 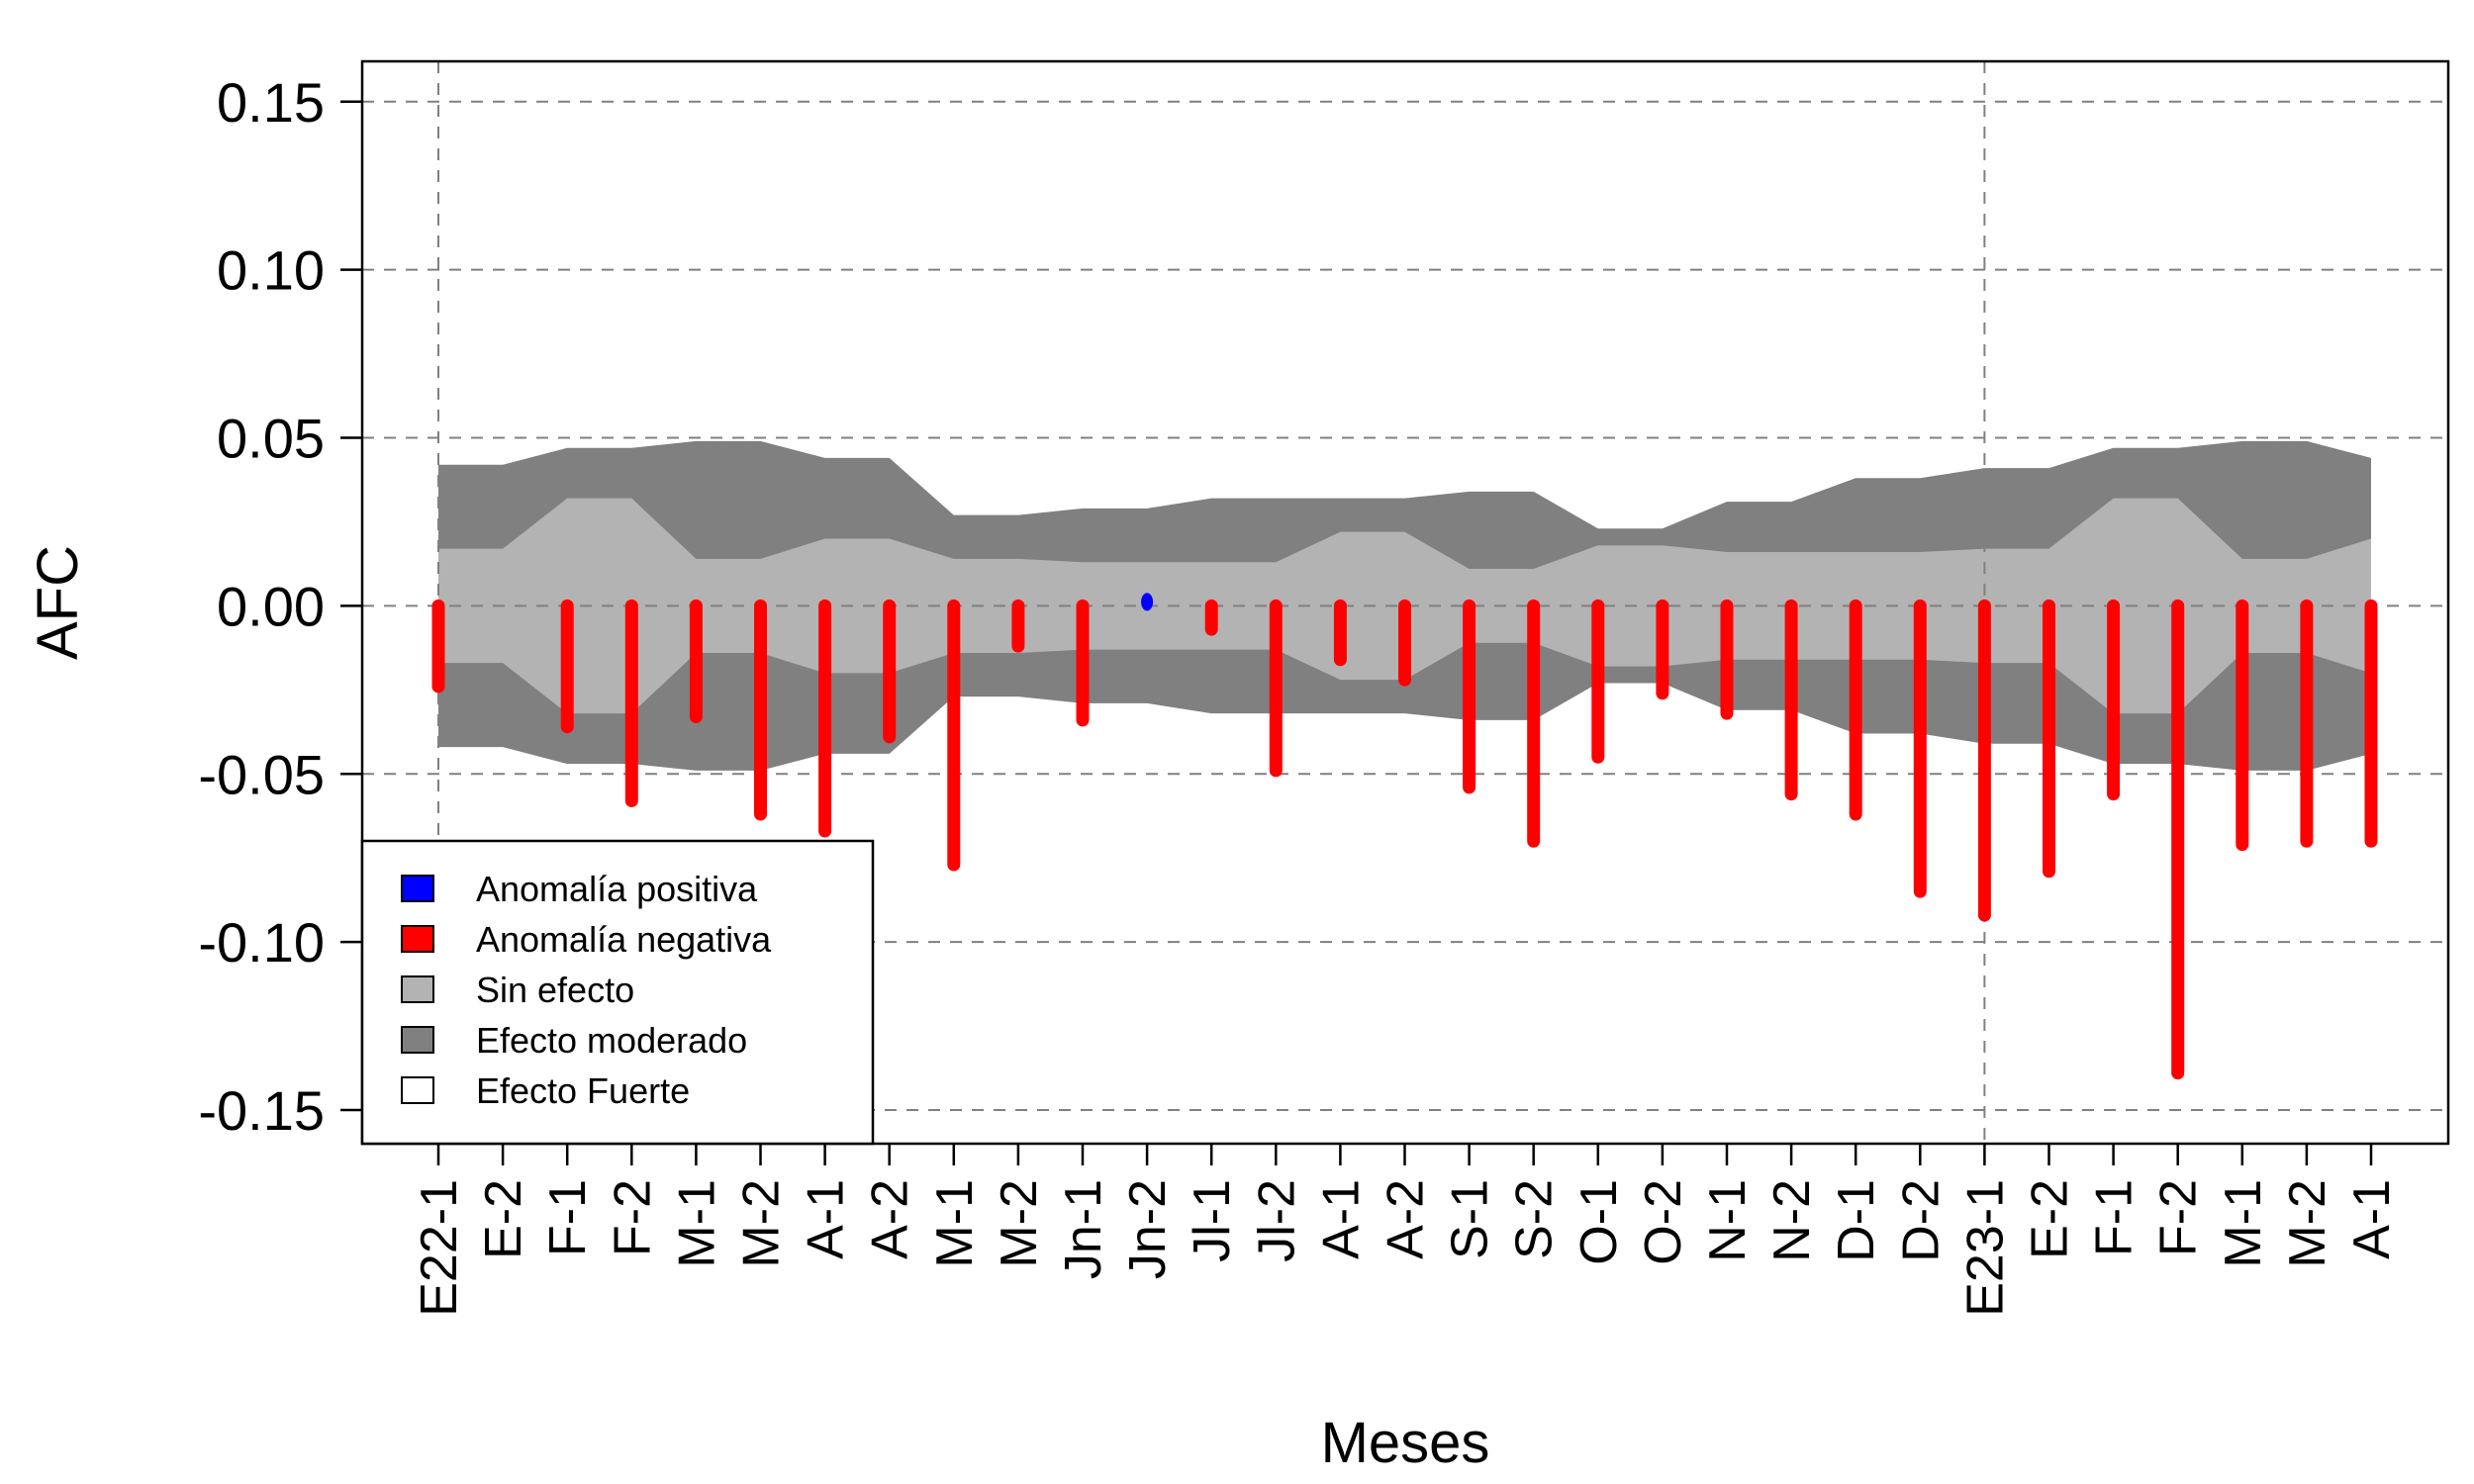 What do you see at coordinates (1985, 1248) in the screenshot?
I see `x-tick-label: E23-1` at bounding box center [1985, 1248].